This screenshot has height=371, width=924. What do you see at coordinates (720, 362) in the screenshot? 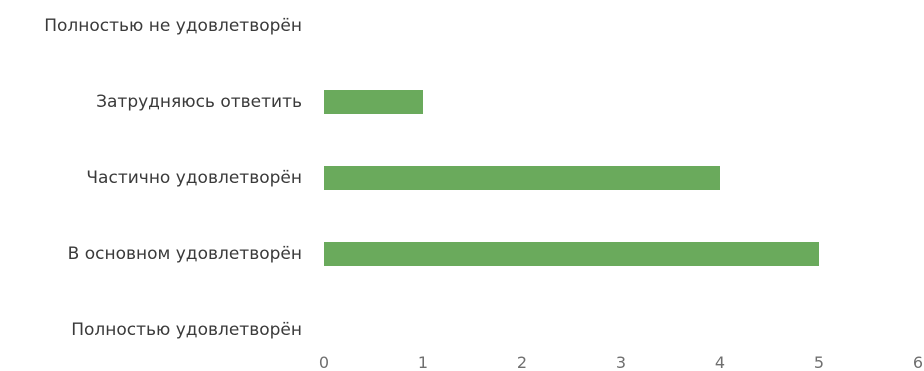
I see `x-tick-label: 4` at bounding box center [720, 362].